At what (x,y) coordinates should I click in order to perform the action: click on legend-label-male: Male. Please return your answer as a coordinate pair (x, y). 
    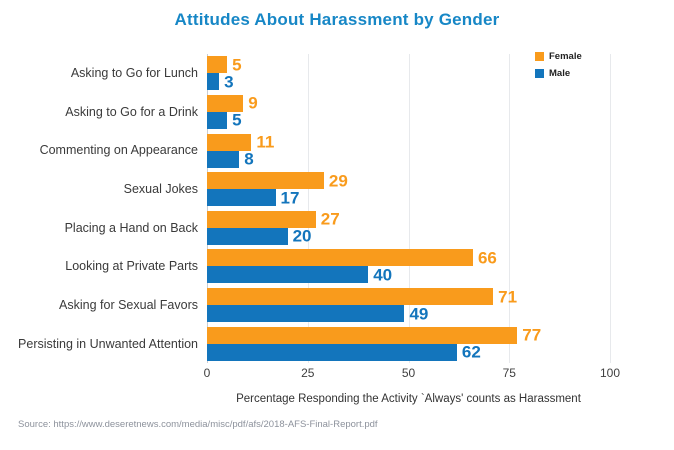
    Looking at the image, I should click on (560, 73).